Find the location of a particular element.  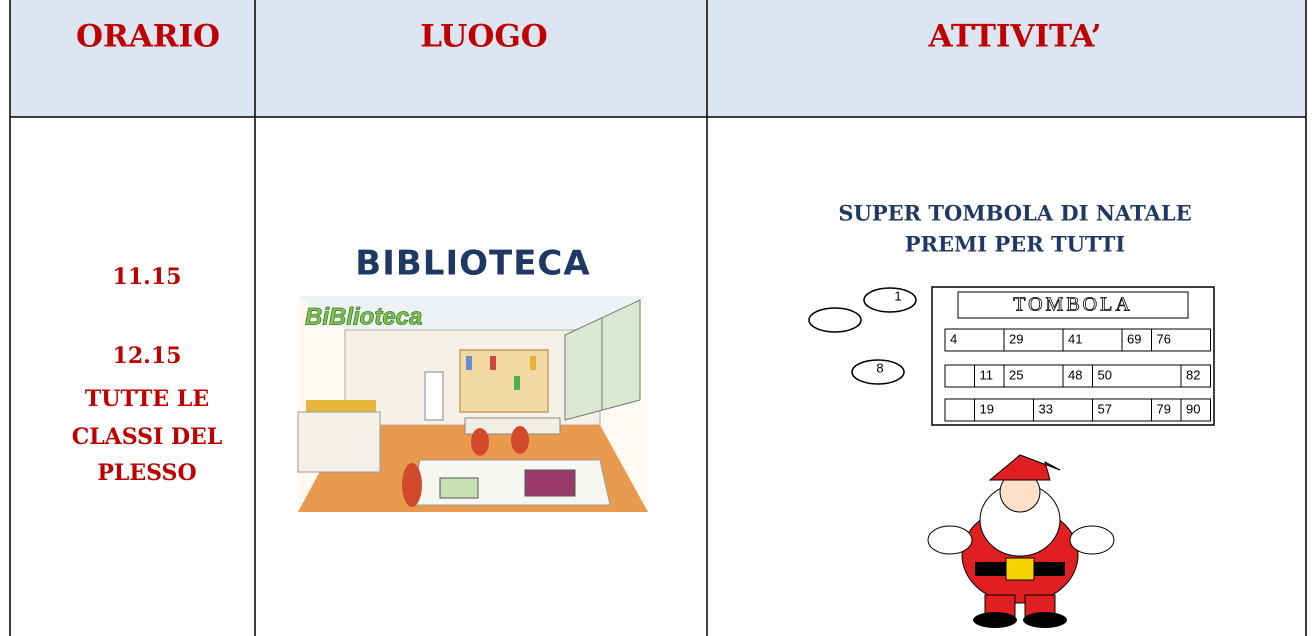

card-number: 4 is located at coordinates (953, 338).